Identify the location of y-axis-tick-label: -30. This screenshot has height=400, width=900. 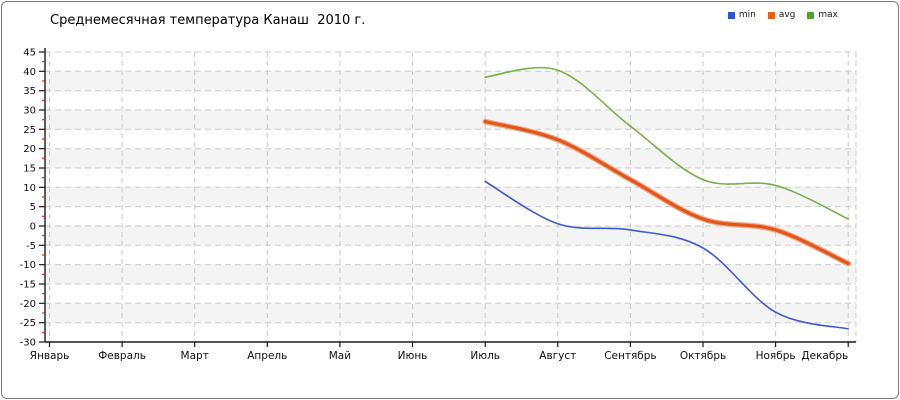
(28, 343).